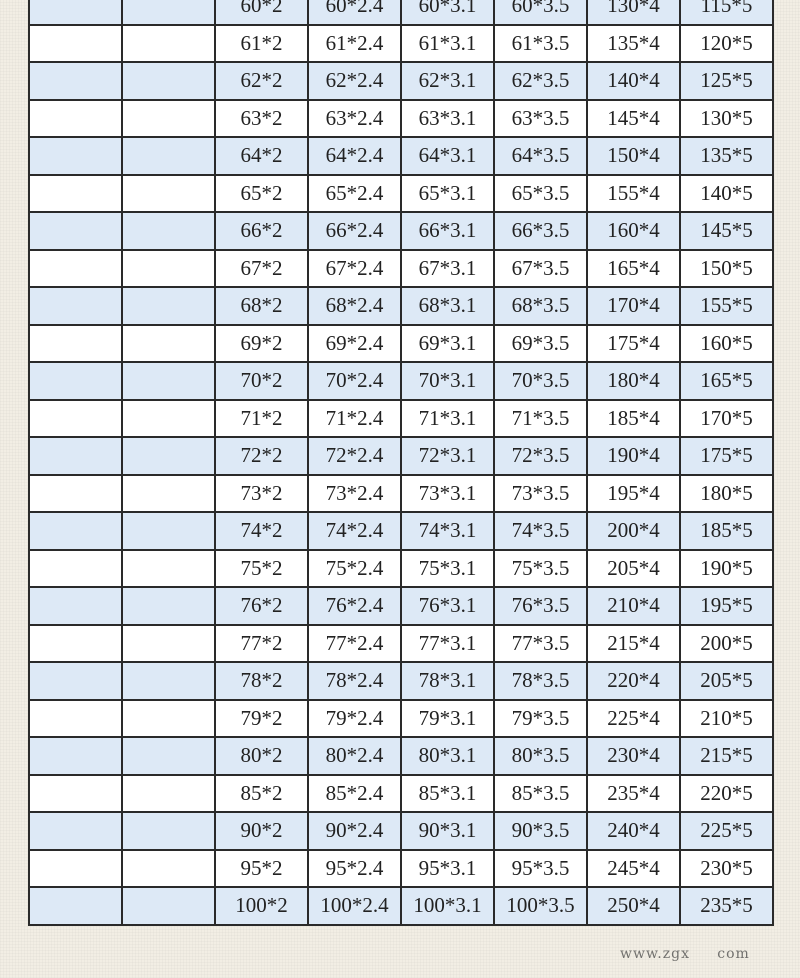  Describe the element at coordinates (726, 156) in the screenshot. I see `table-cell: 135*5` at that location.